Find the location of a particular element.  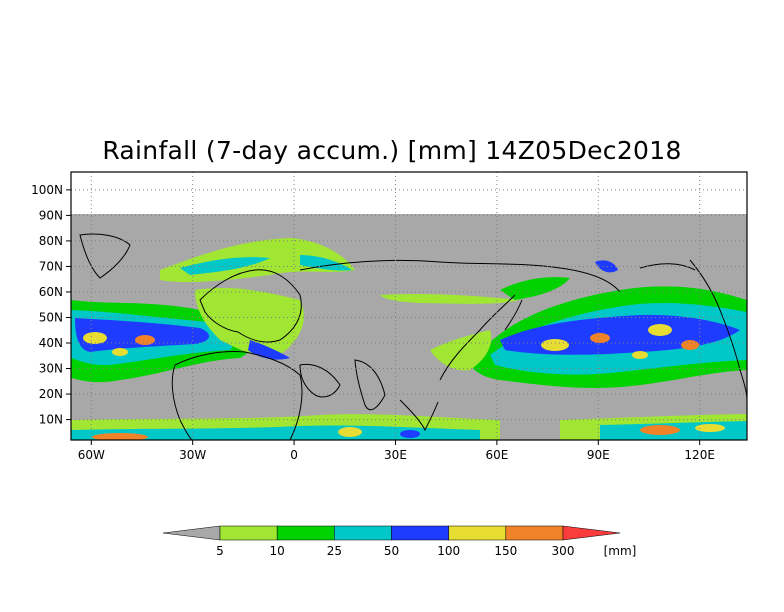

colorbar-high-triangle is located at coordinates (591, 533).